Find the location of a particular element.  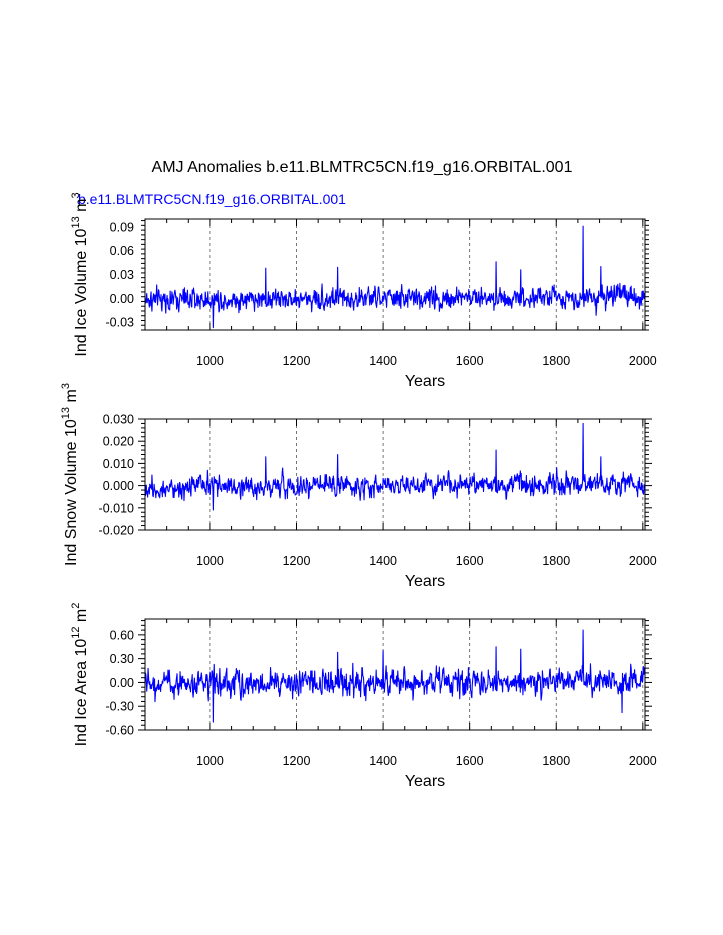

y-tick-label: -0.03 is located at coordinates (120, 323).